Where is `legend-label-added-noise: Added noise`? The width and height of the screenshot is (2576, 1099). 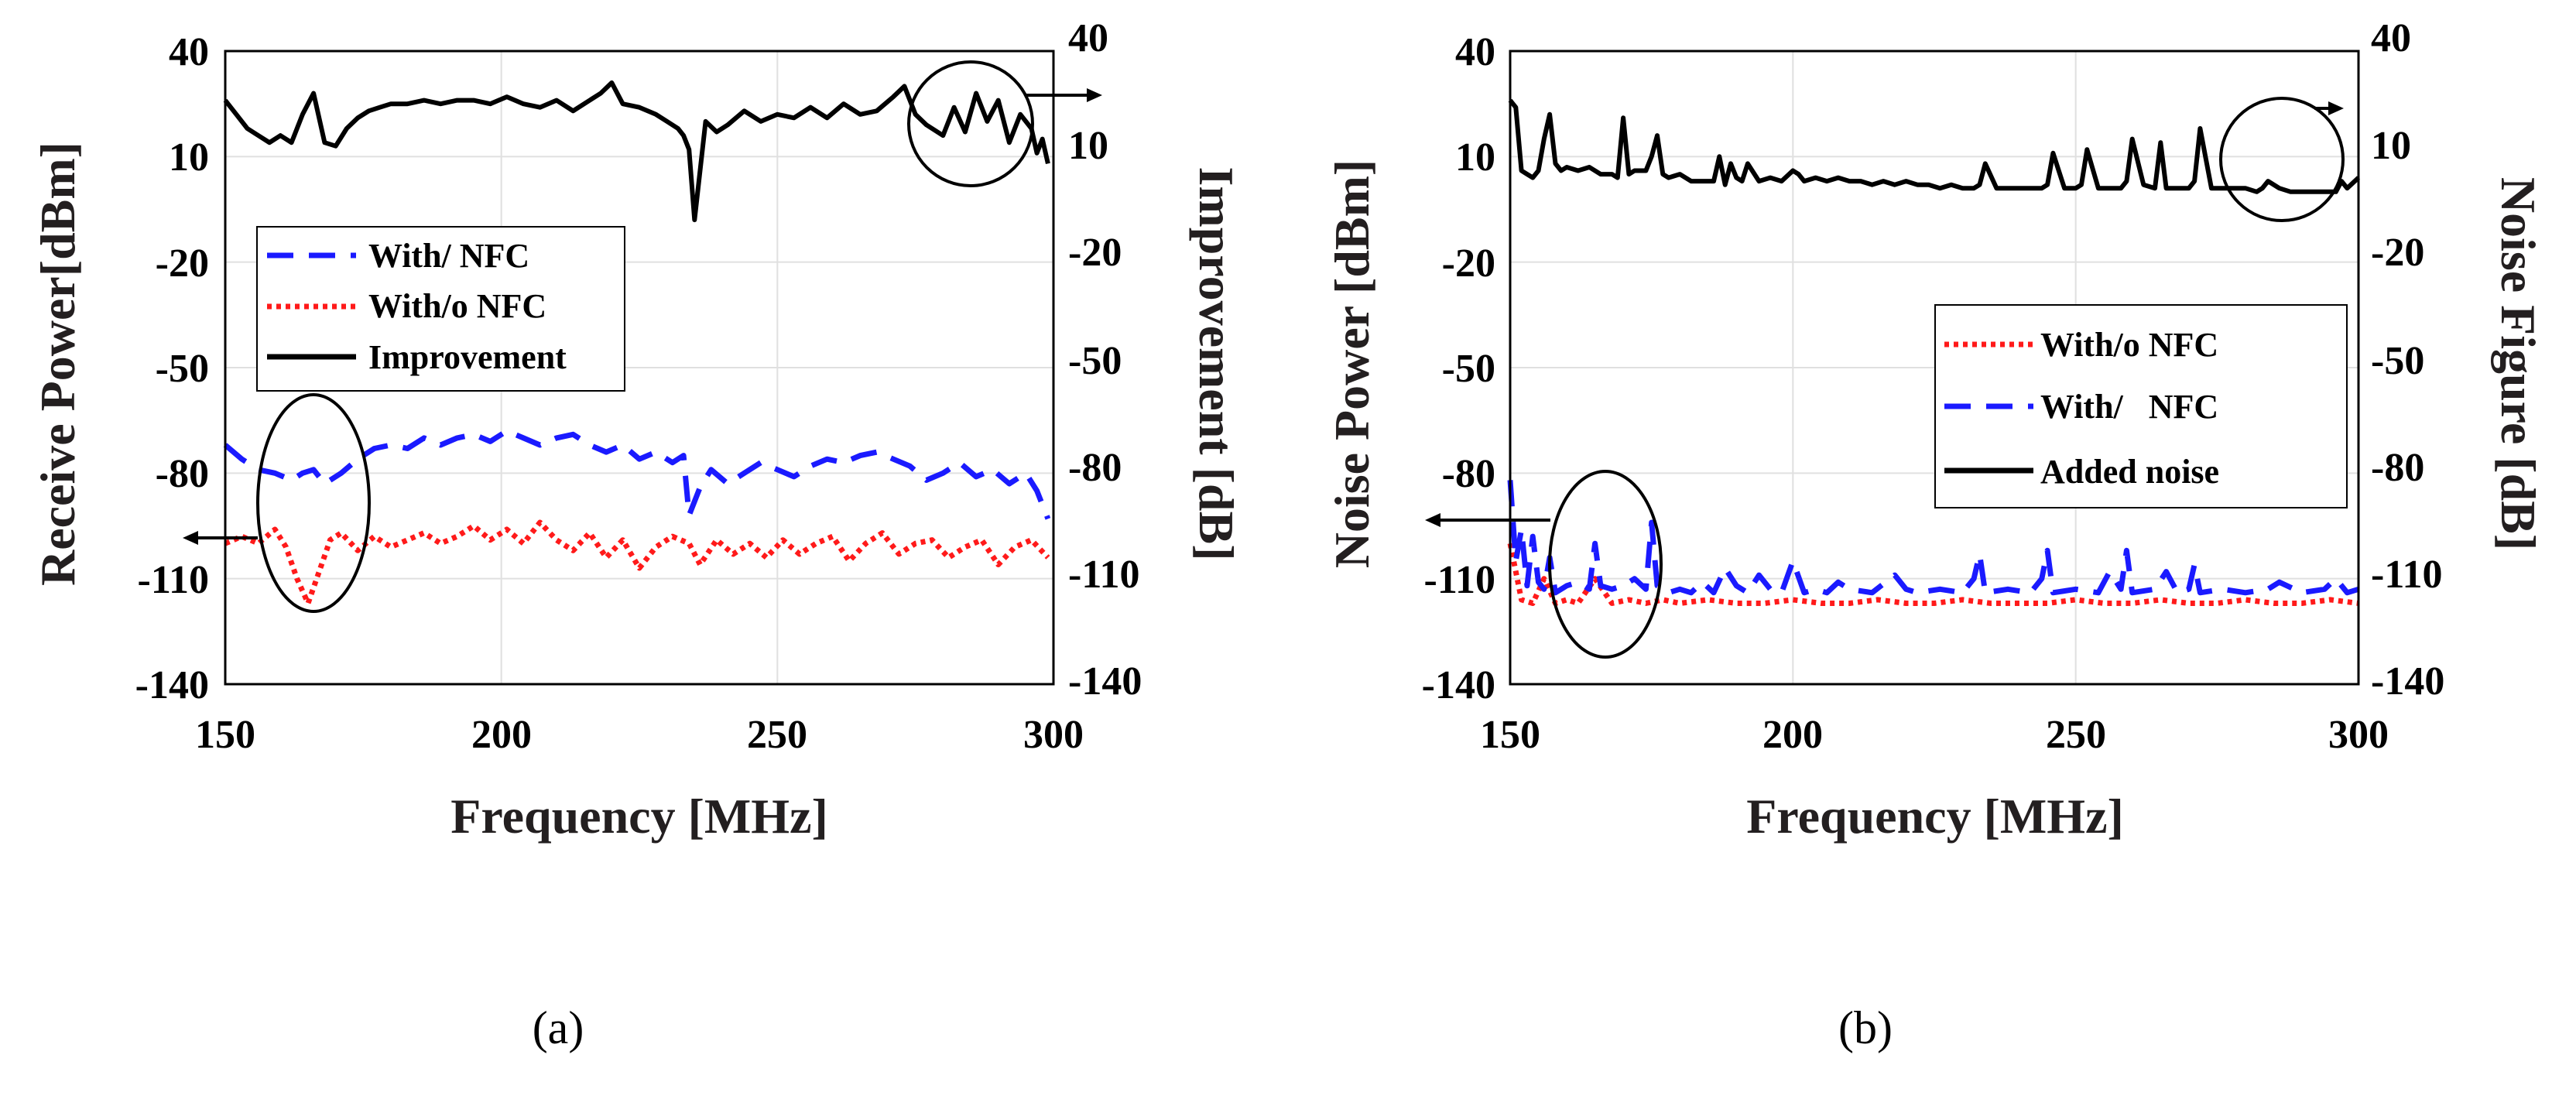
legend-label-added-noise: Added noise is located at coordinates (2129, 472).